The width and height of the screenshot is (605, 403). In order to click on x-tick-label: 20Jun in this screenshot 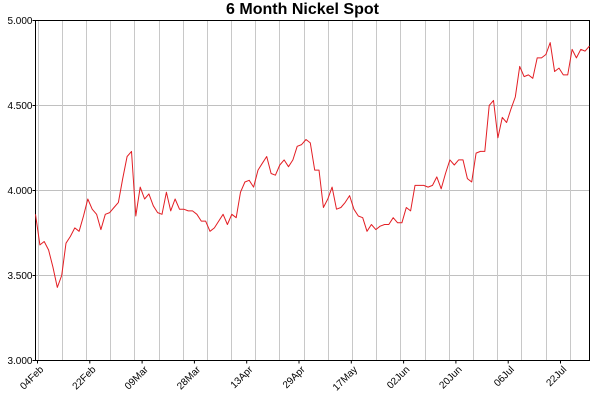, I will do `click(451, 377)`.